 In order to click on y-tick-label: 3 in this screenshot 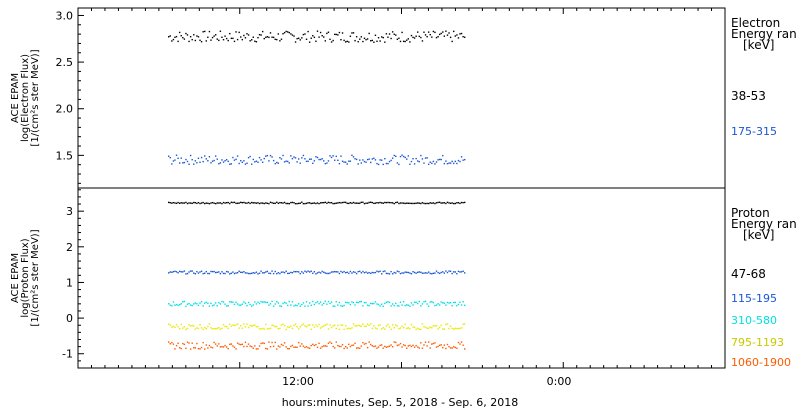, I will do `click(69, 211)`.